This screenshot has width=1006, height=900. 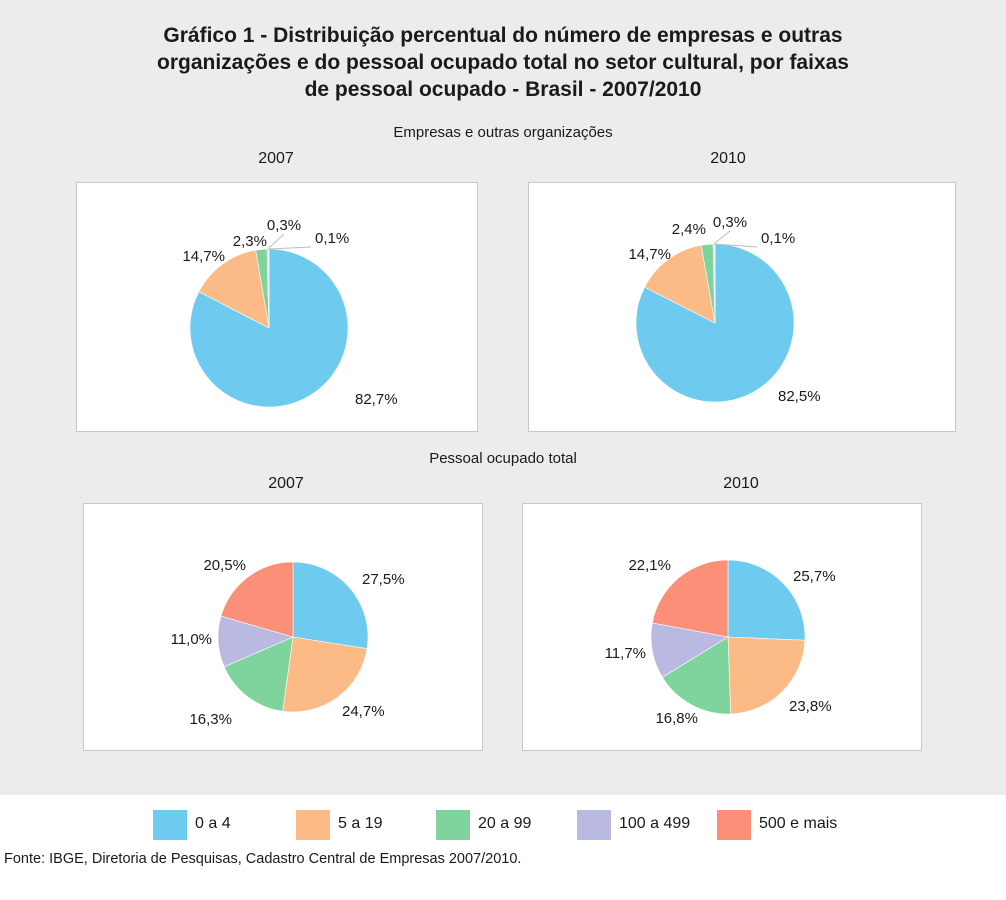 I want to click on legend-label: 5 a 19, so click(x=360, y=823).